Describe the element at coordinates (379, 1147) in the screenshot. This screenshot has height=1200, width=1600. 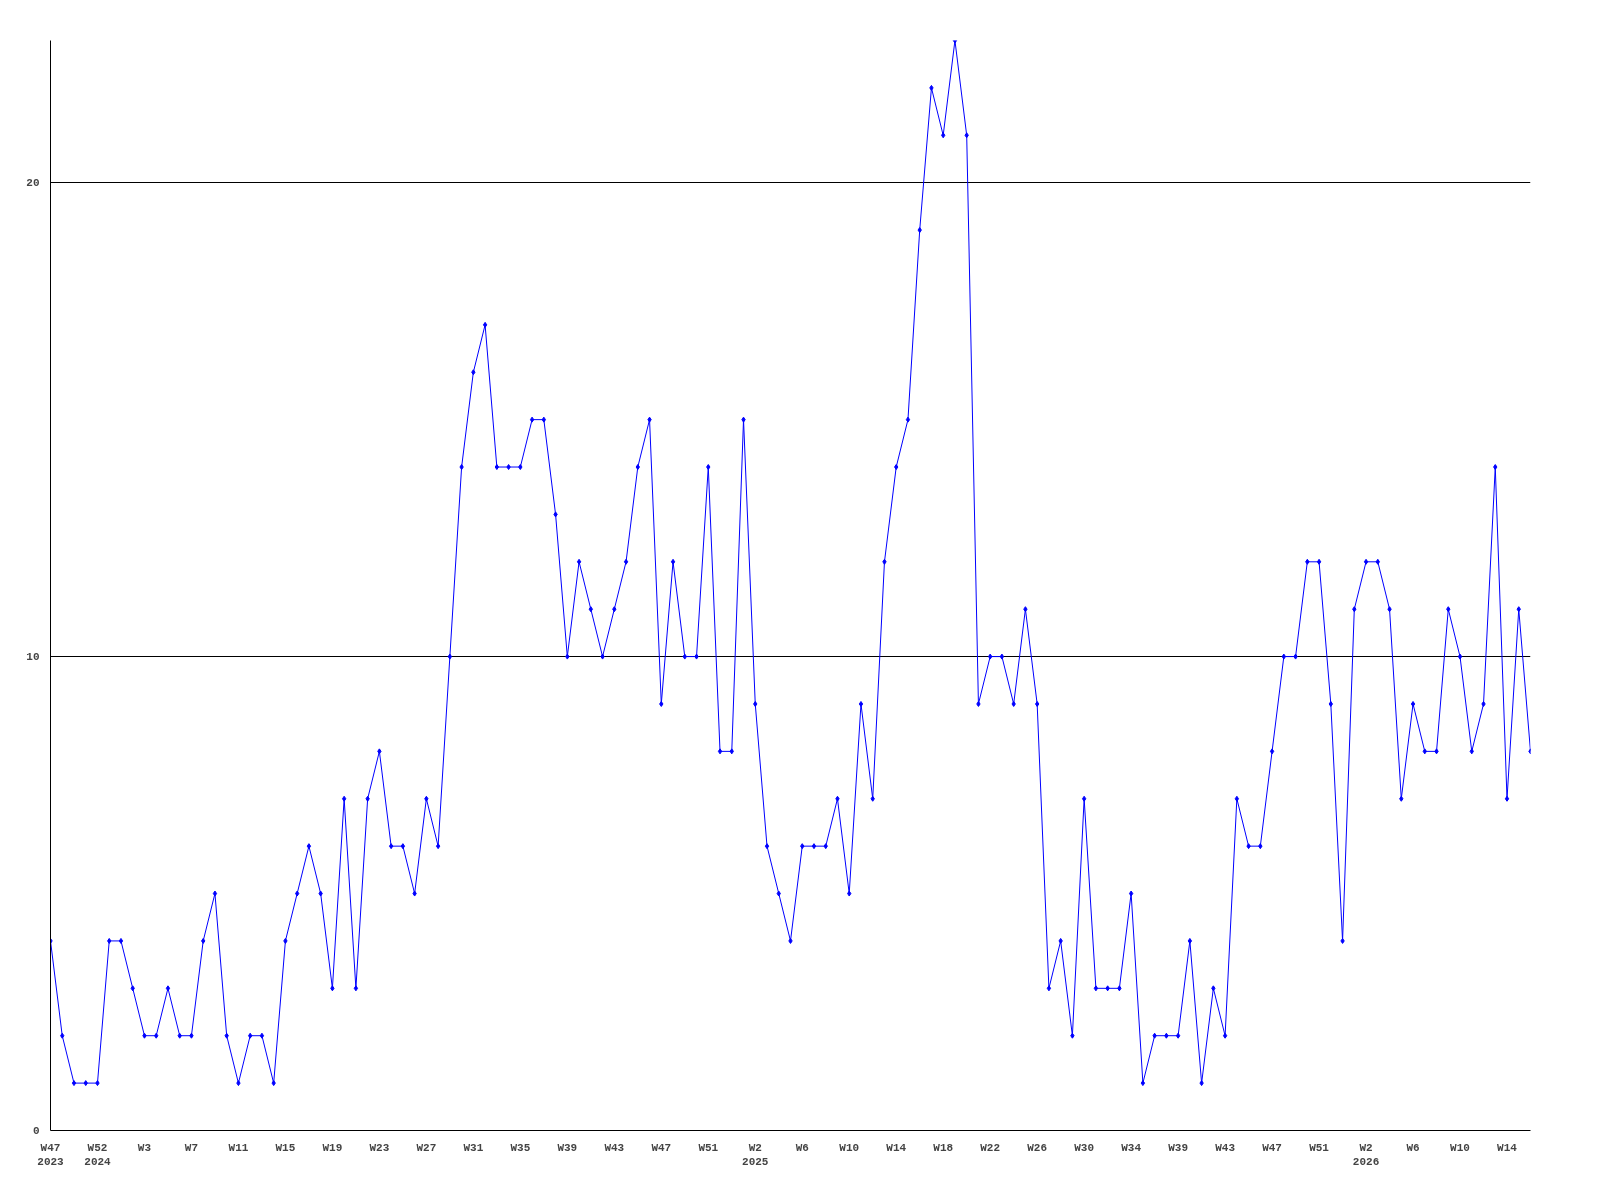
I see `x-tick-label: W23` at that location.